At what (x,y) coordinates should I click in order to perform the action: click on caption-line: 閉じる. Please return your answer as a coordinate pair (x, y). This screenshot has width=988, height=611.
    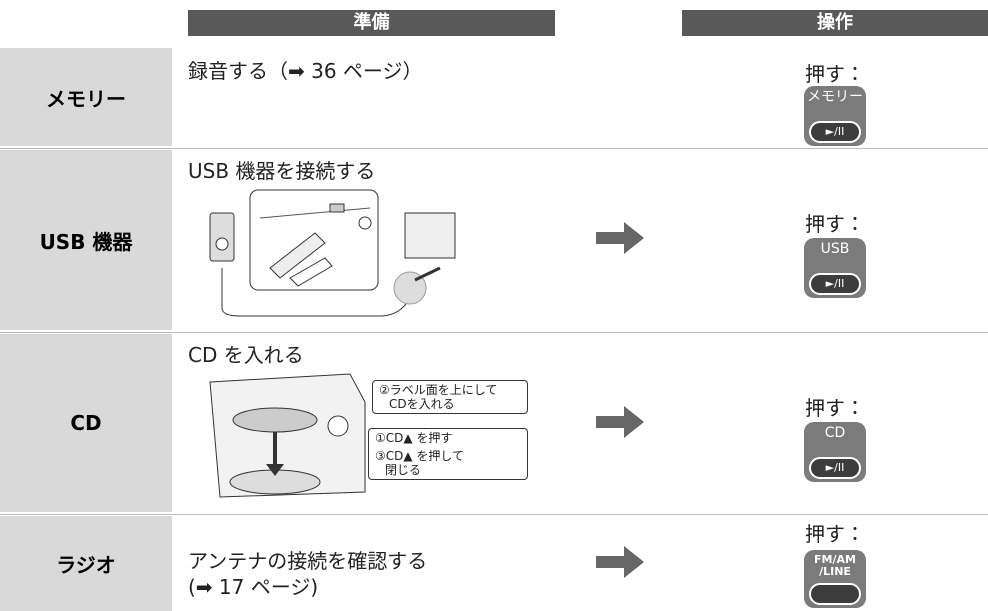
    Looking at the image, I should click on (403, 470).